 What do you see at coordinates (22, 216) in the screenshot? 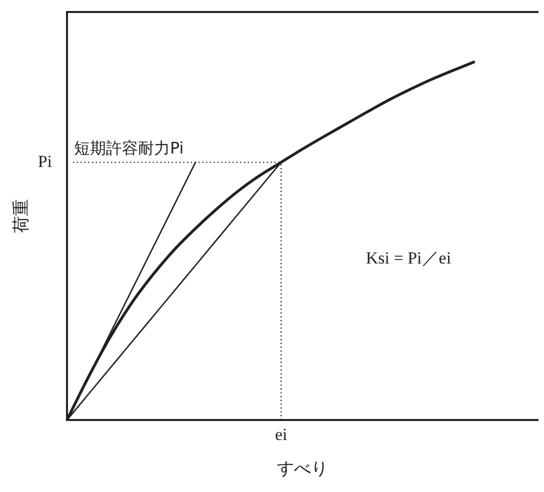
I see `y-axis-title: 荷重` at bounding box center [22, 216].